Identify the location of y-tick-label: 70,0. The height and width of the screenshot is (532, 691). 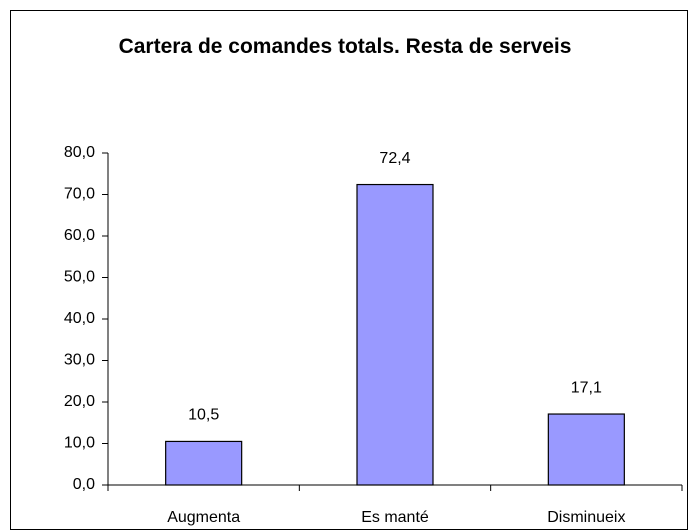
(79, 194).